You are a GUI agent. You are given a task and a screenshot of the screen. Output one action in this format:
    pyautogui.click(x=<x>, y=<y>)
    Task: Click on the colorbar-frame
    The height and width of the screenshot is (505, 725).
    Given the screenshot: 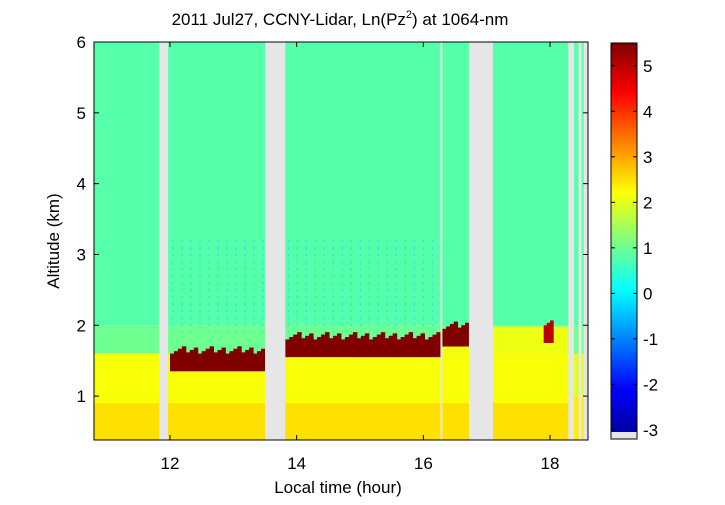 What is the action you would take?
    pyautogui.click(x=624, y=241)
    